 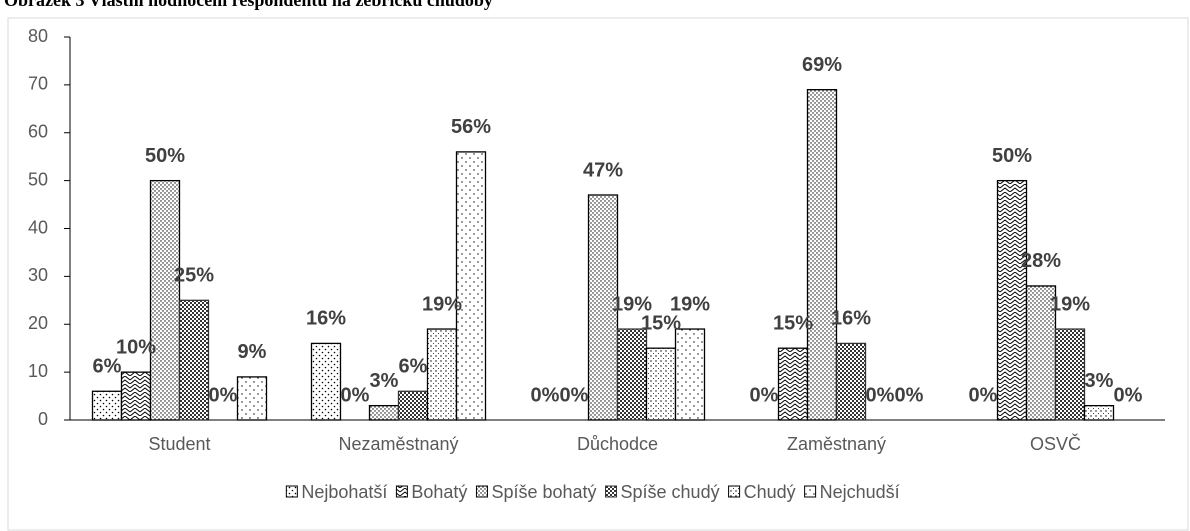 What do you see at coordinates (1055, 443) in the screenshot?
I see `x-tick-label: OSVČ` at bounding box center [1055, 443].